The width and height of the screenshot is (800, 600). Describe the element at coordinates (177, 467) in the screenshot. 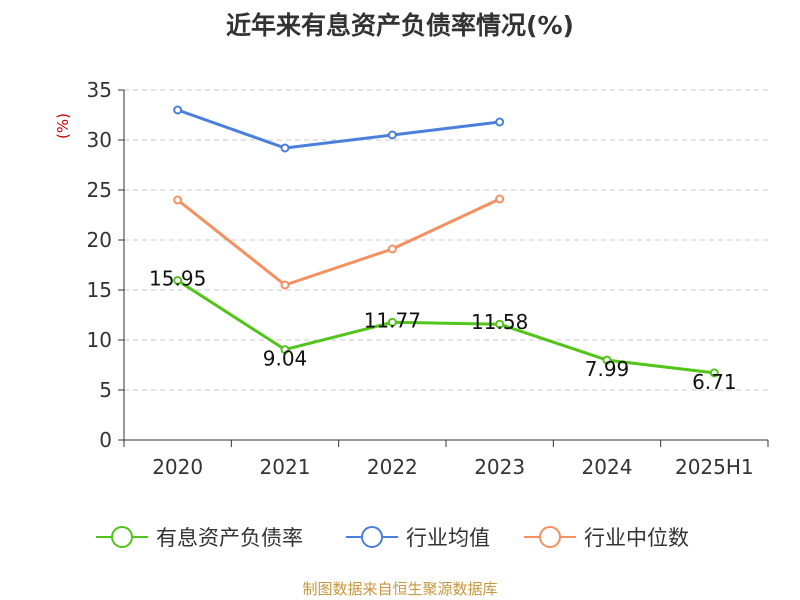

I see `x-tick-label: 2020` at that location.